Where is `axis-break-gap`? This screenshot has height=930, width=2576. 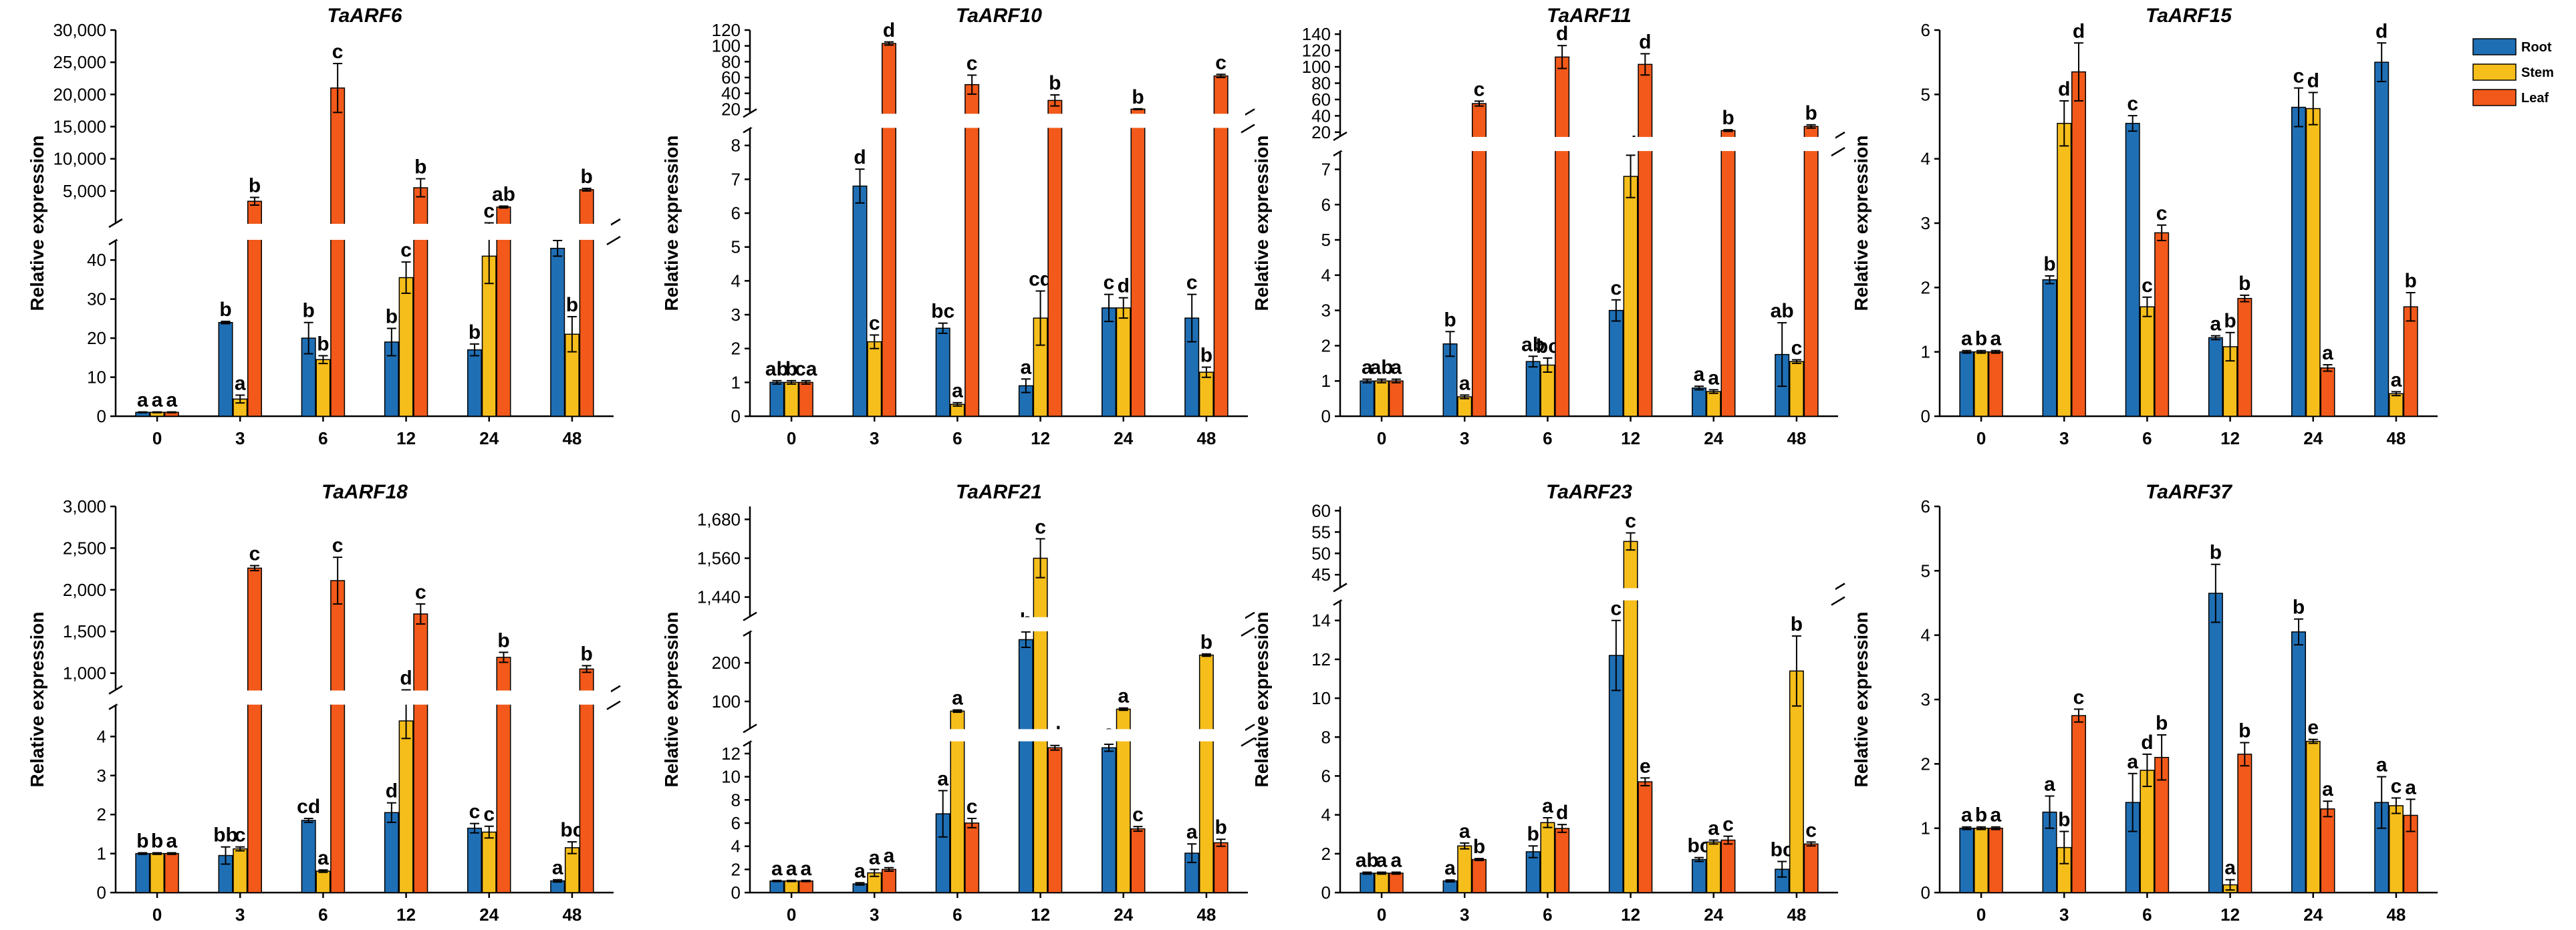 axis-break-gap is located at coordinates (1588, 594).